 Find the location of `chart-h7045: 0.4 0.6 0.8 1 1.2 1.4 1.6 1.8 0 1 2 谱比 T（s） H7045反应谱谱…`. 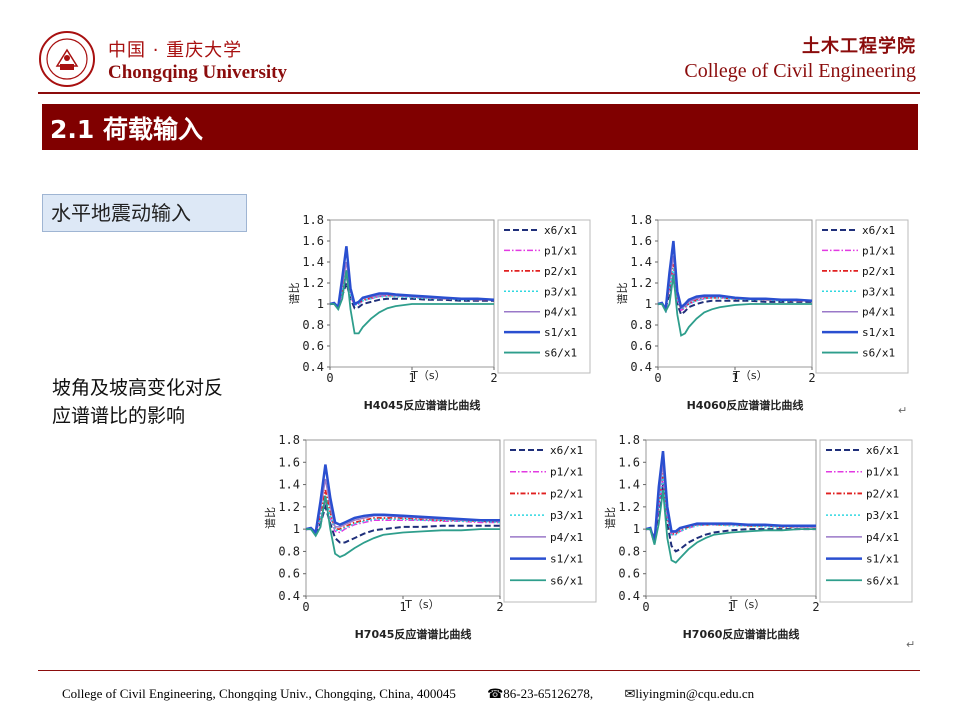

chart-h7045: 0.4 0.6 0.8 1 1.2 1.4 1.6 1.8 0 1 2 谱比 T（s） H7045反应谱谱… is located at coordinates (430, 537).